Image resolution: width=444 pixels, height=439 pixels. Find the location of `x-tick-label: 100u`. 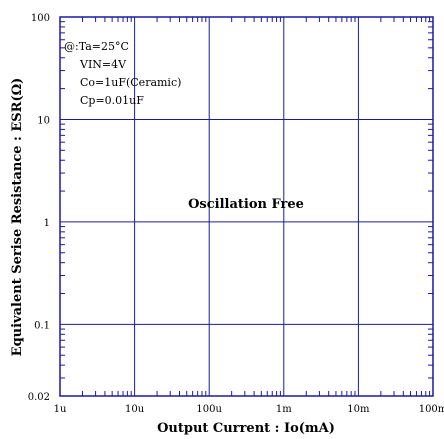

x-tick-label: 100u is located at coordinates (209, 409).